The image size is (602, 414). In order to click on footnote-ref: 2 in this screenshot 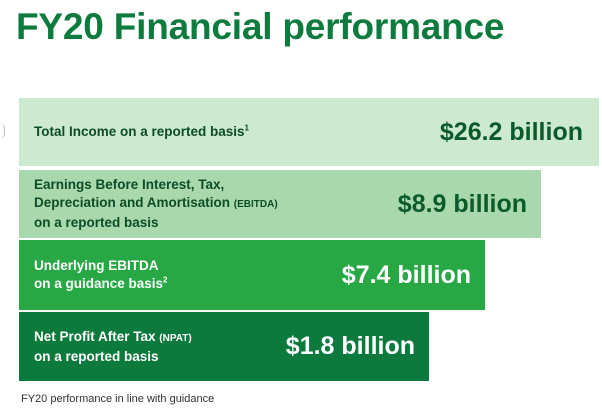, I will do `click(165, 280)`.